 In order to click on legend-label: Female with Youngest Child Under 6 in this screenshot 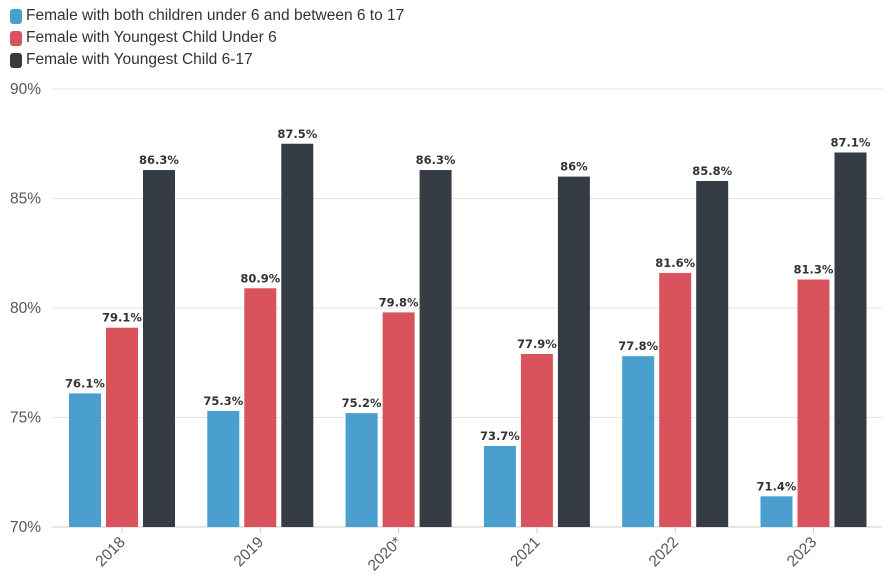, I will do `click(151, 37)`.